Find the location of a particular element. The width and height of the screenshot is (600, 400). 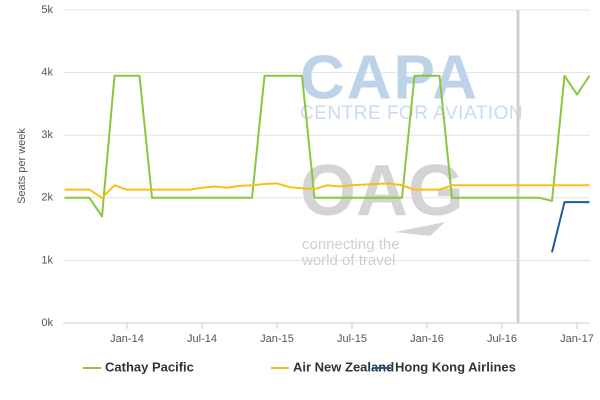

watermark: CAPA is located at coordinates (389, 77).